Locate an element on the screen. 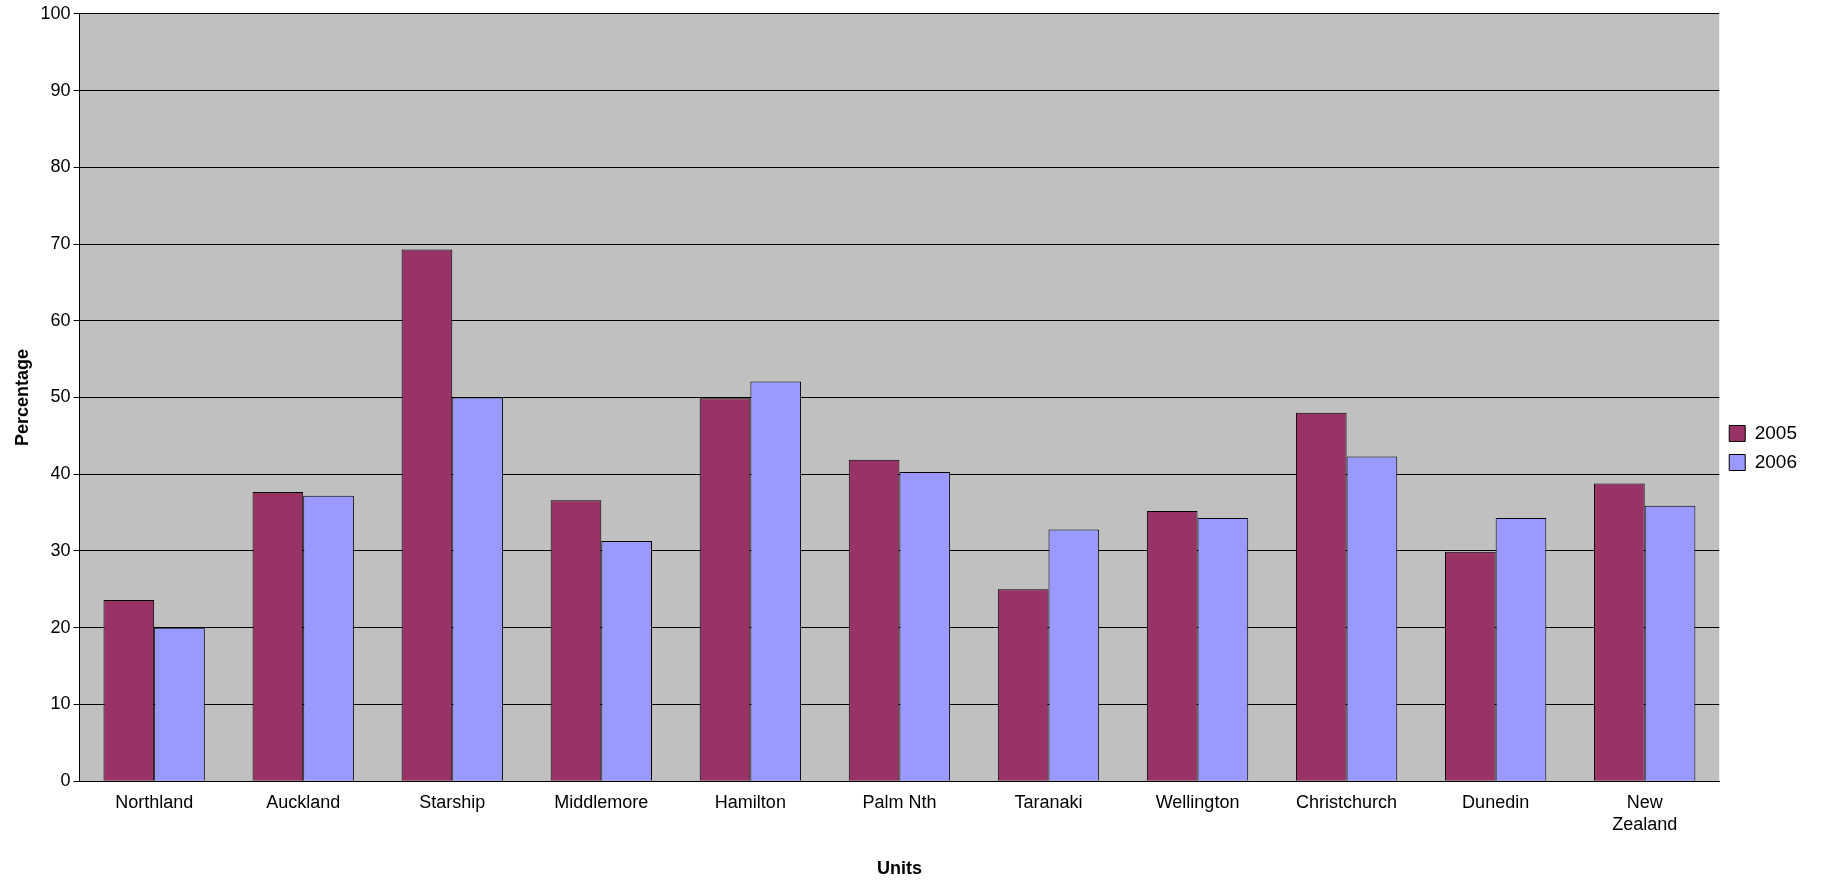 This screenshot has height=894, width=1827. x-tick-label: Hamilton is located at coordinates (750, 801).